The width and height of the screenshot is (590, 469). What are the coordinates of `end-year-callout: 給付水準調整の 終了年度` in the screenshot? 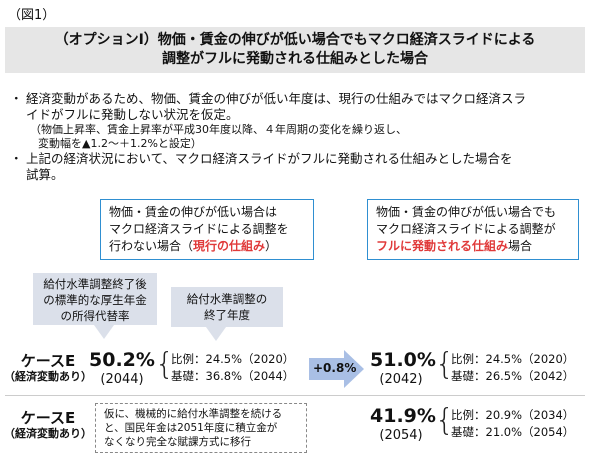 It's located at (227, 307).